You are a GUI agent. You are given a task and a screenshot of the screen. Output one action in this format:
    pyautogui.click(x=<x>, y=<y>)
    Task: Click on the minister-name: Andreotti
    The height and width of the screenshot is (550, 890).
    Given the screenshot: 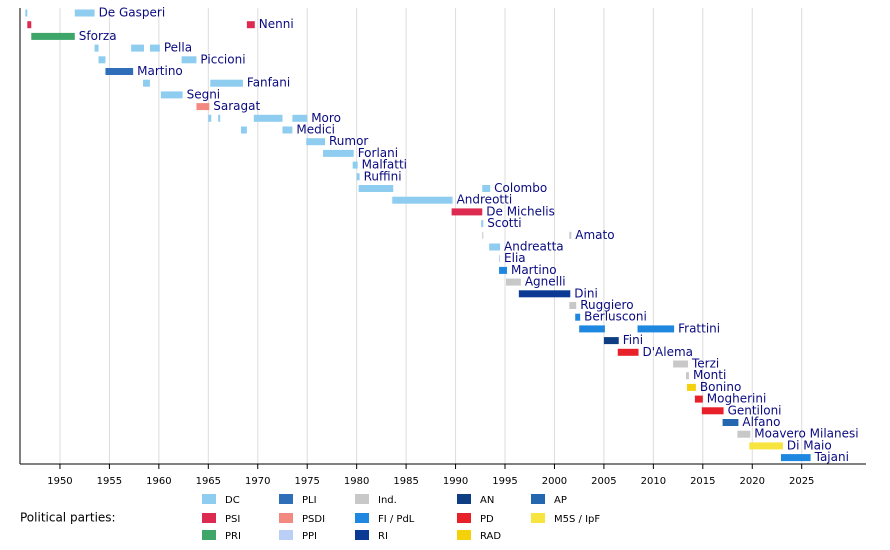 What is the action you would take?
    pyautogui.click(x=485, y=200)
    